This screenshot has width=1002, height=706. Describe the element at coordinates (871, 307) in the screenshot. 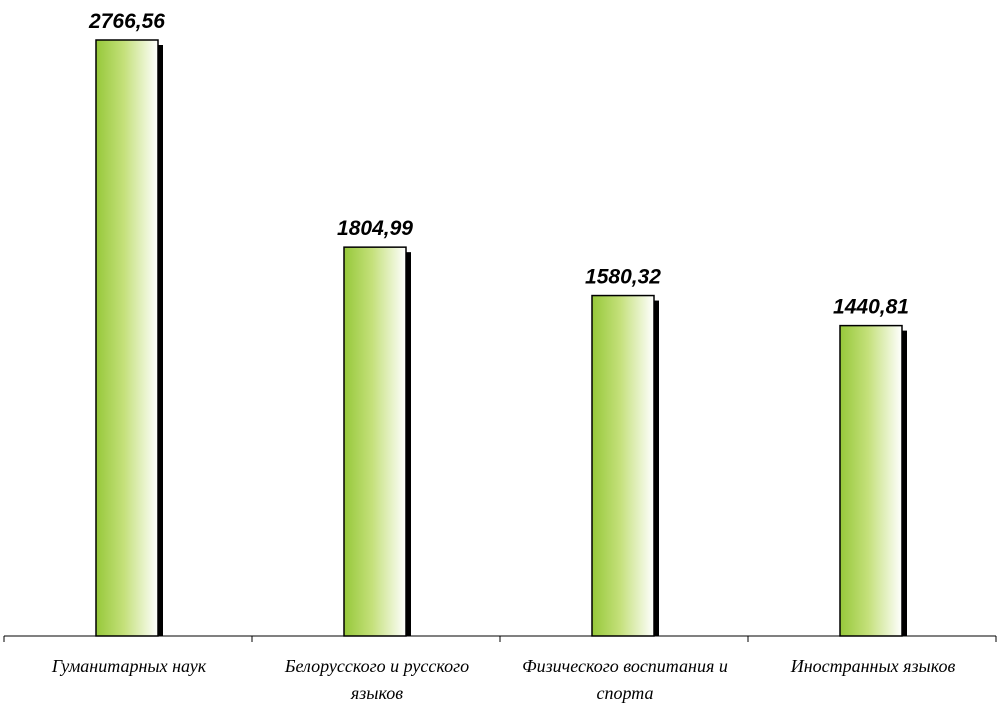

I see `value-label-4: 1440,81` at that location.